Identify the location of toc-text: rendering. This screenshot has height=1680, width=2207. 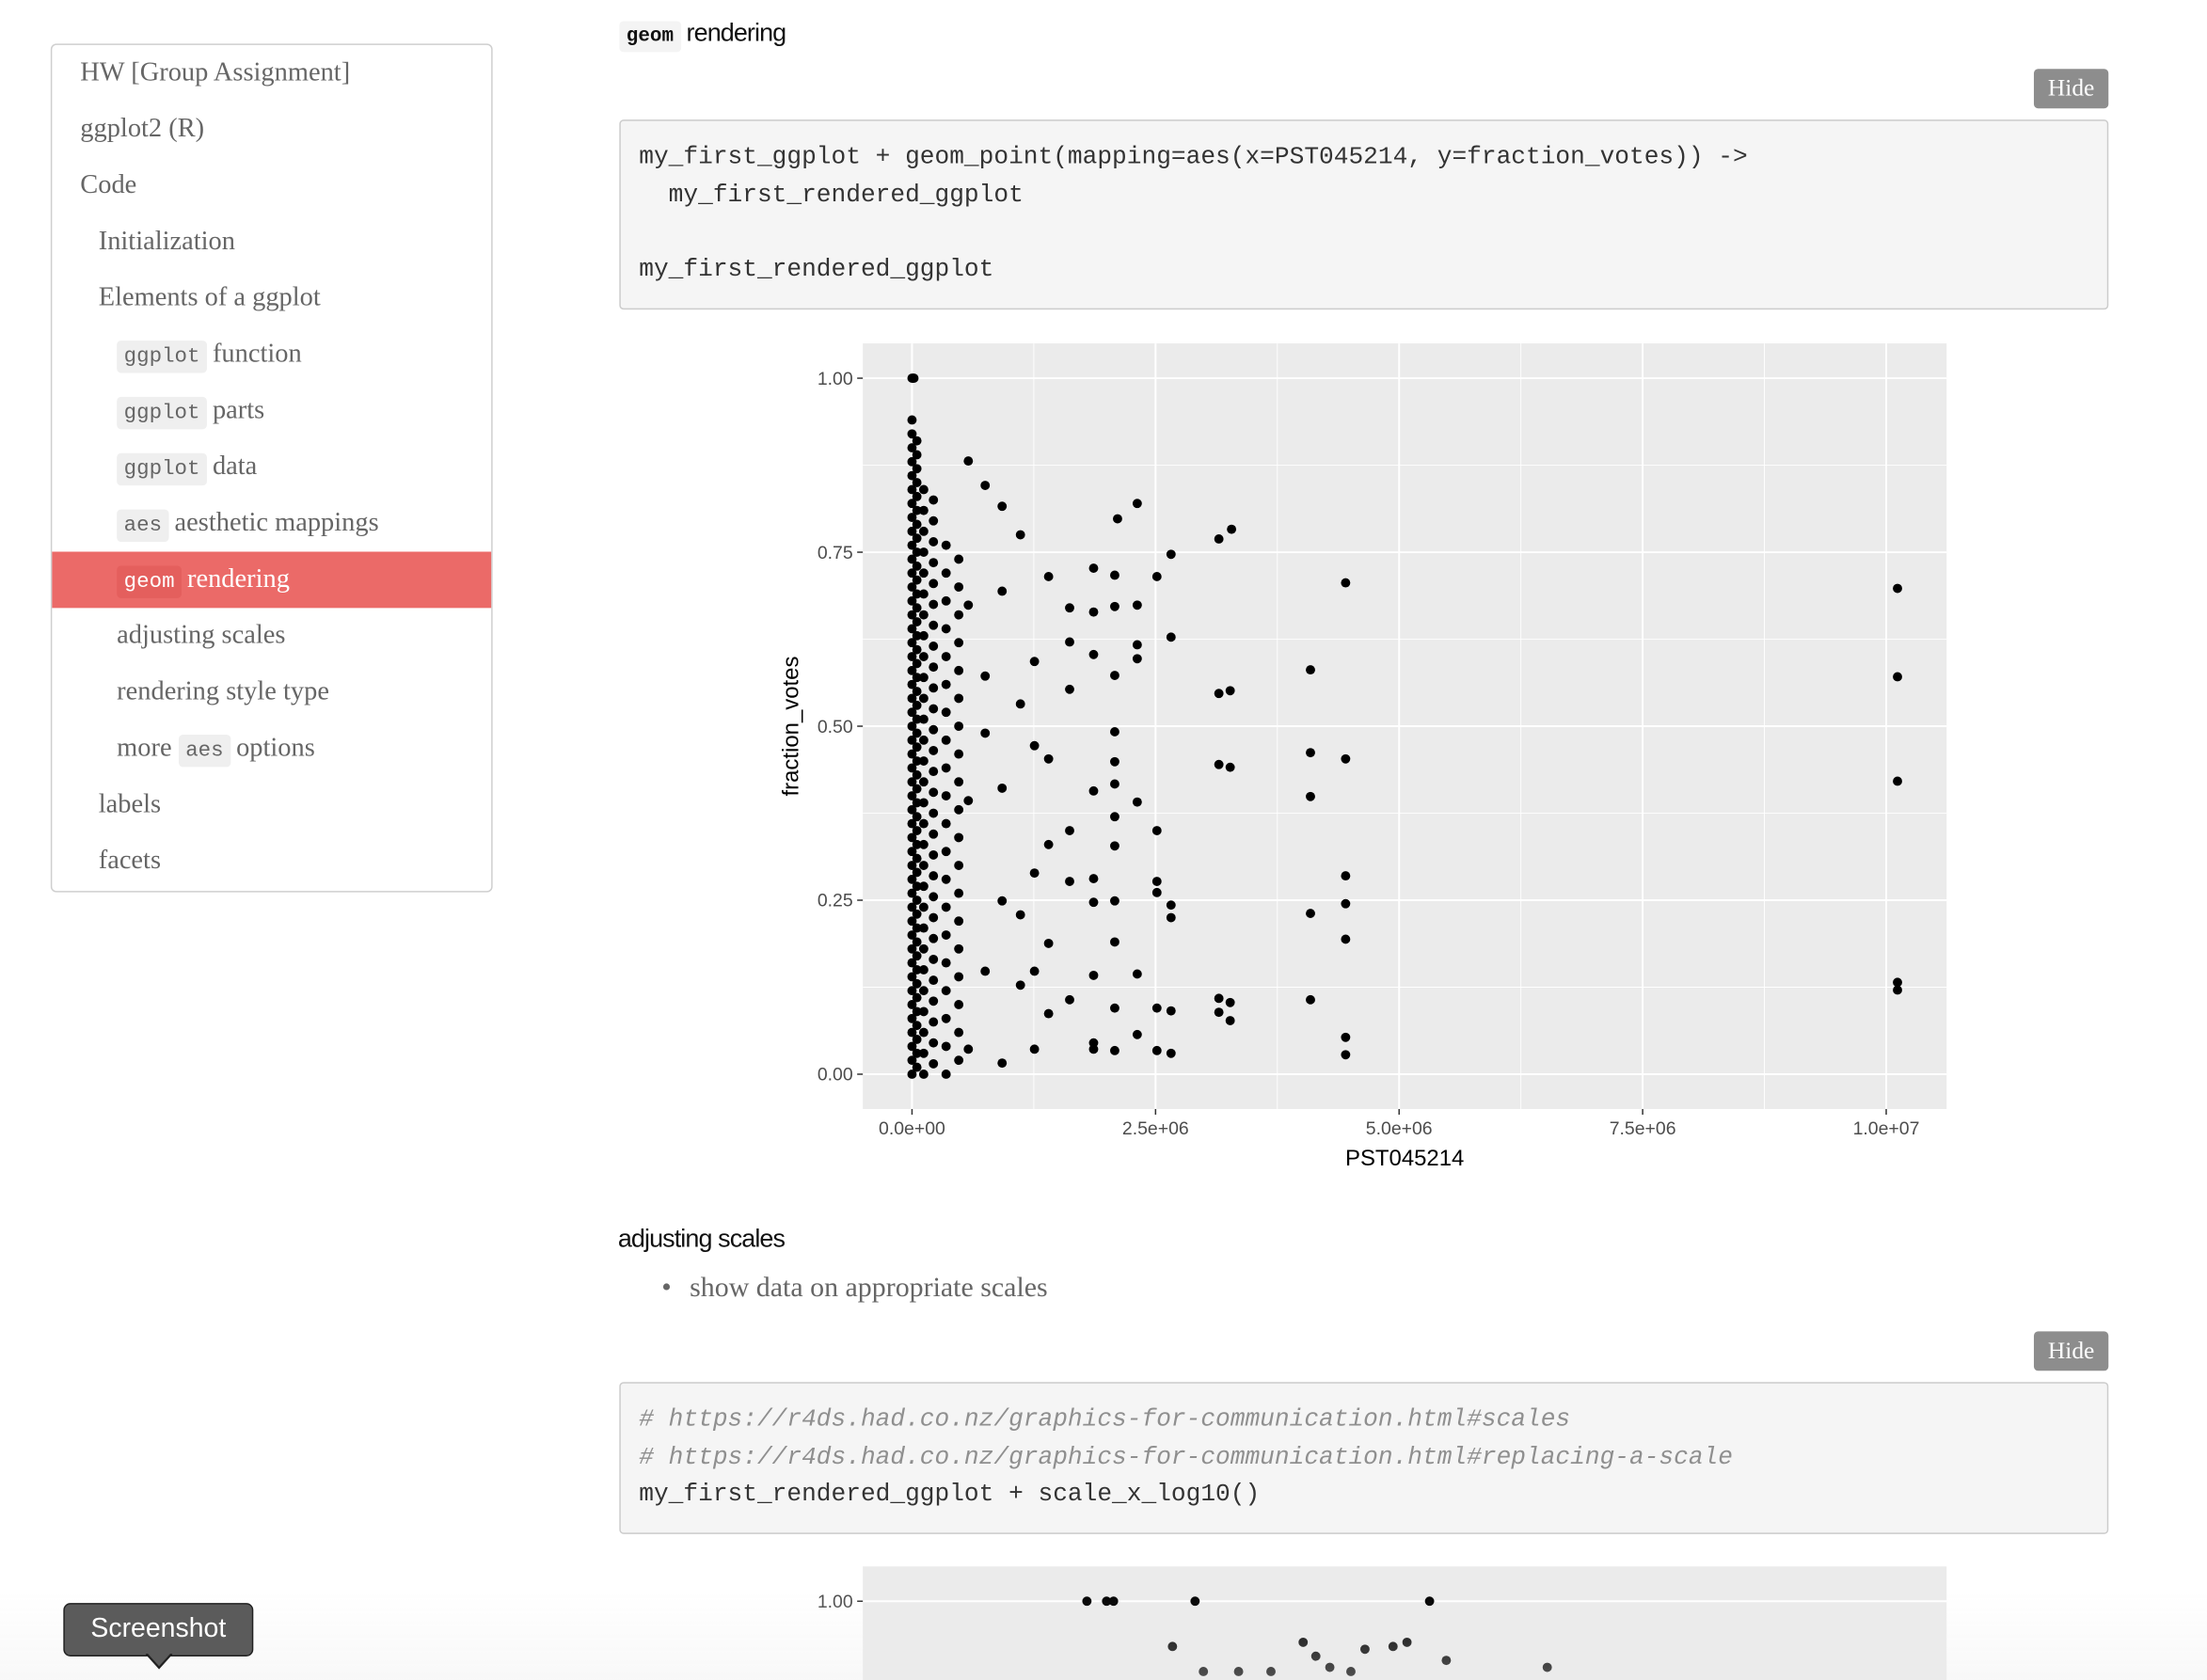
(238, 578).